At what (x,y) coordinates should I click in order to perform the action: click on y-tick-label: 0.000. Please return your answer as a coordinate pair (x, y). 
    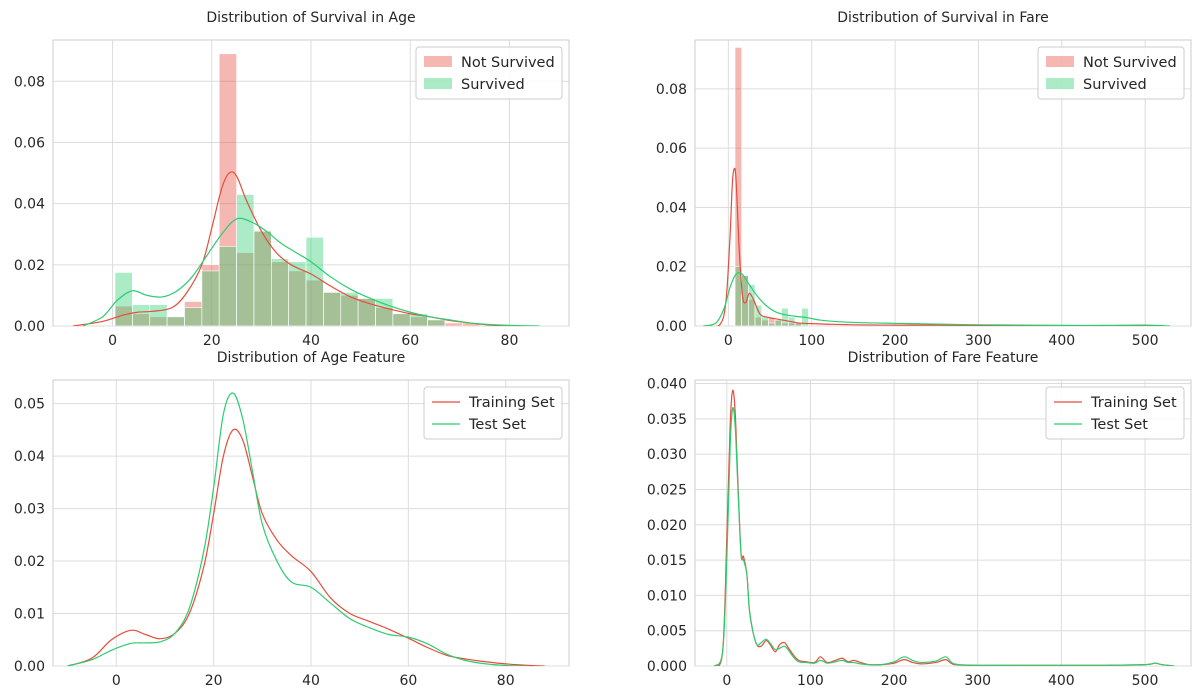
    Looking at the image, I should click on (667, 667).